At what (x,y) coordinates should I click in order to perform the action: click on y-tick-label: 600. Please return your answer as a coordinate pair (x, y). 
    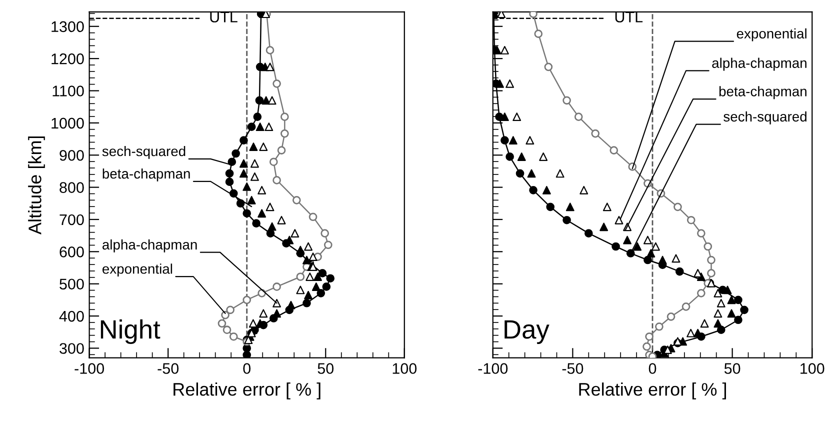
    Looking at the image, I should click on (72, 252).